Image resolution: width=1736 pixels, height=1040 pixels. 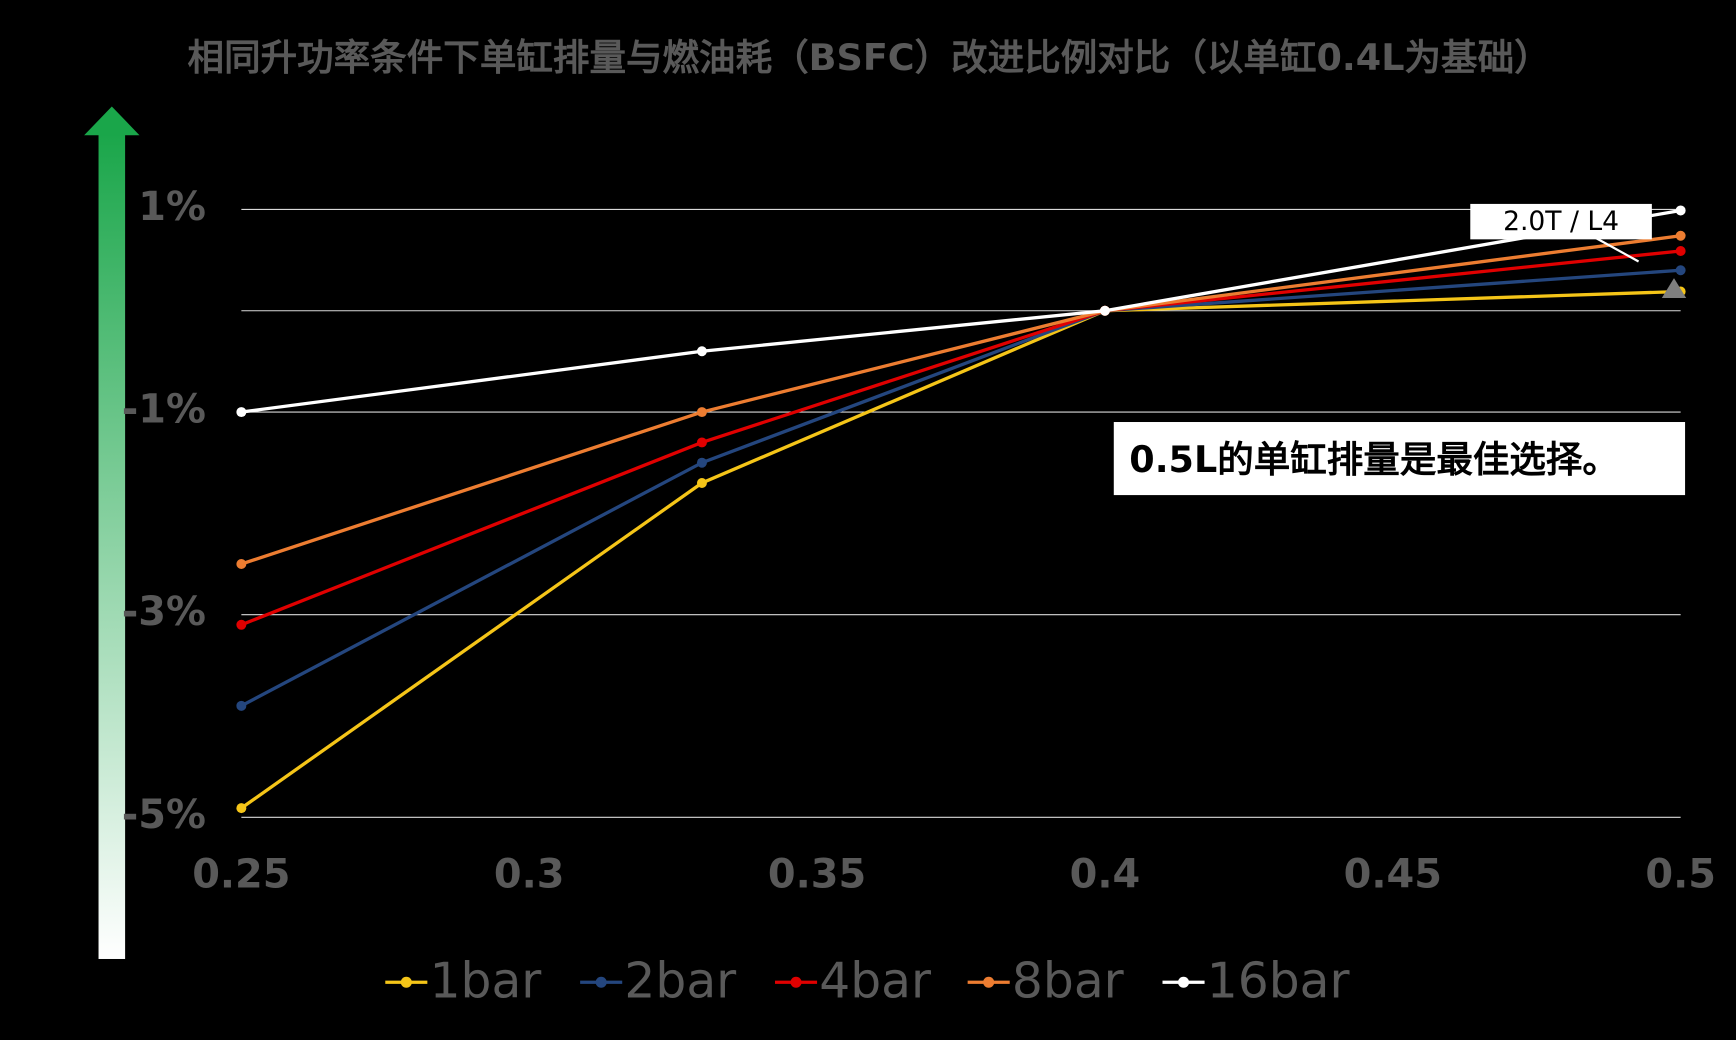 What do you see at coordinates (1279, 981) in the screenshot?
I see `legend-label: 16bar` at bounding box center [1279, 981].